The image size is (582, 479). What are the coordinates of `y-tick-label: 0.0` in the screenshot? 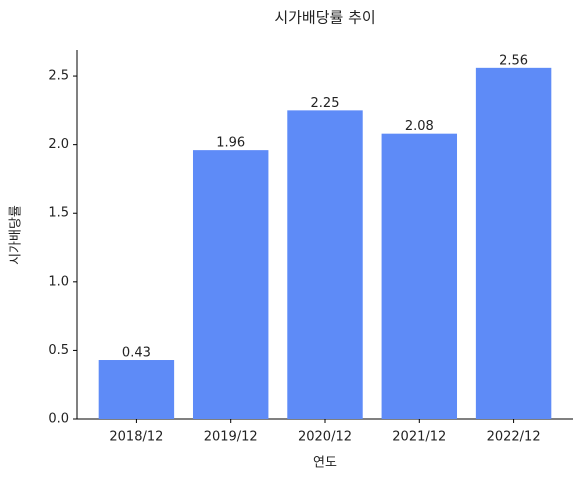 It's located at (58, 419).